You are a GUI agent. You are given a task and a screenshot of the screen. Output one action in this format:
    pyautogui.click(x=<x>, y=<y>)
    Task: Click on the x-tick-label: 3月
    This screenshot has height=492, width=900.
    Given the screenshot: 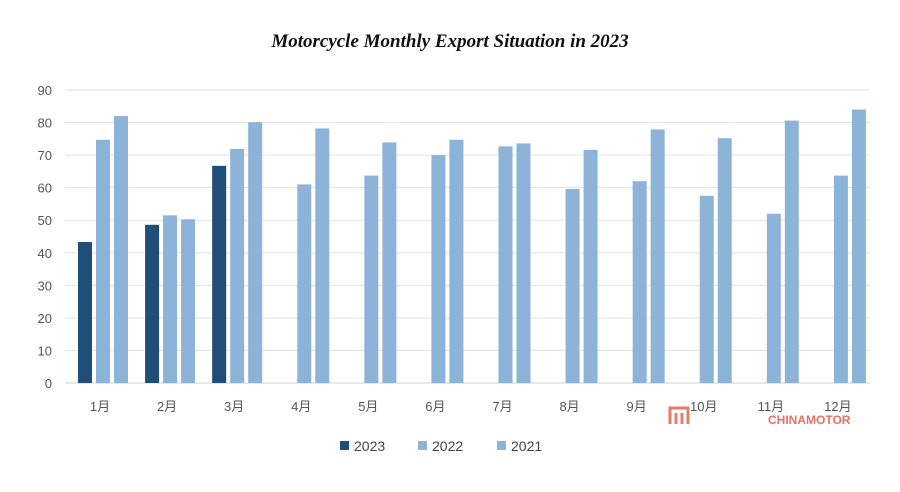 What is the action you would take?
    pyautogui.click(x=234, y=406)
    